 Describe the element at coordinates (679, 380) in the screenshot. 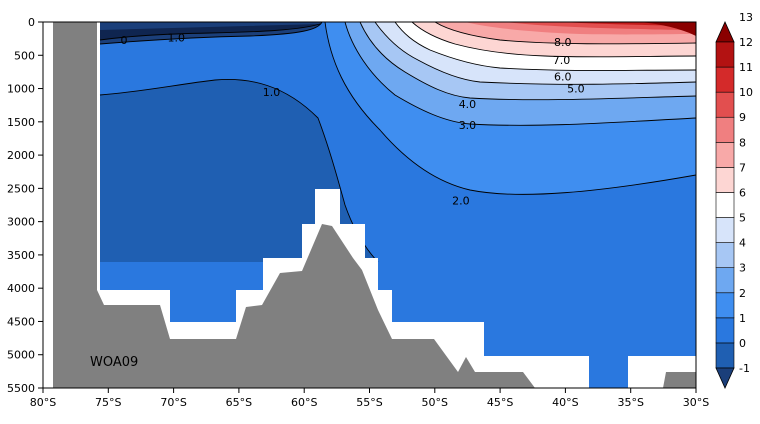

I see `seafloor-right` at that location.